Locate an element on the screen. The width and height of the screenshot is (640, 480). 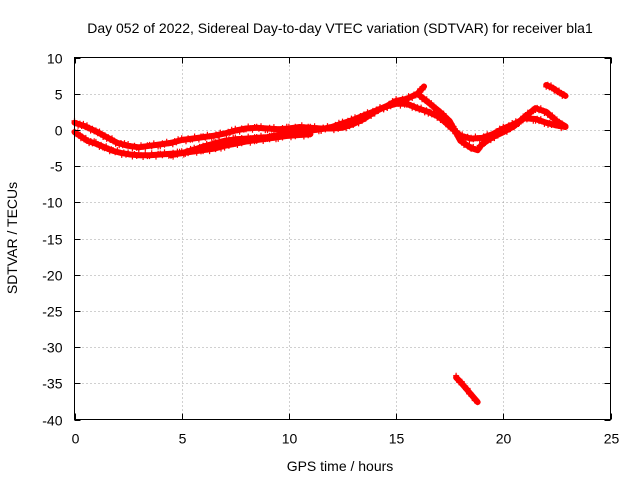
y-tick-label: -30 is located at coordinates (52, 348).